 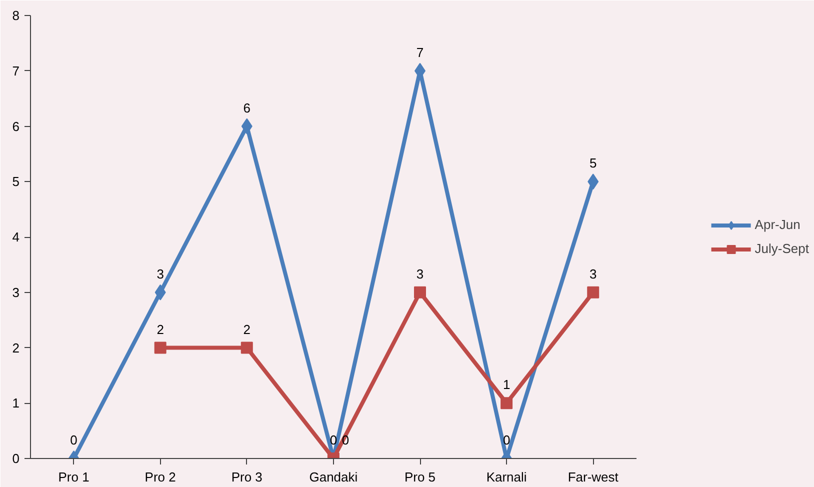 What do you see at coordinates (420, 52) in the screenshot?
I see `data-label: 7` at bounding box center [420, 52].